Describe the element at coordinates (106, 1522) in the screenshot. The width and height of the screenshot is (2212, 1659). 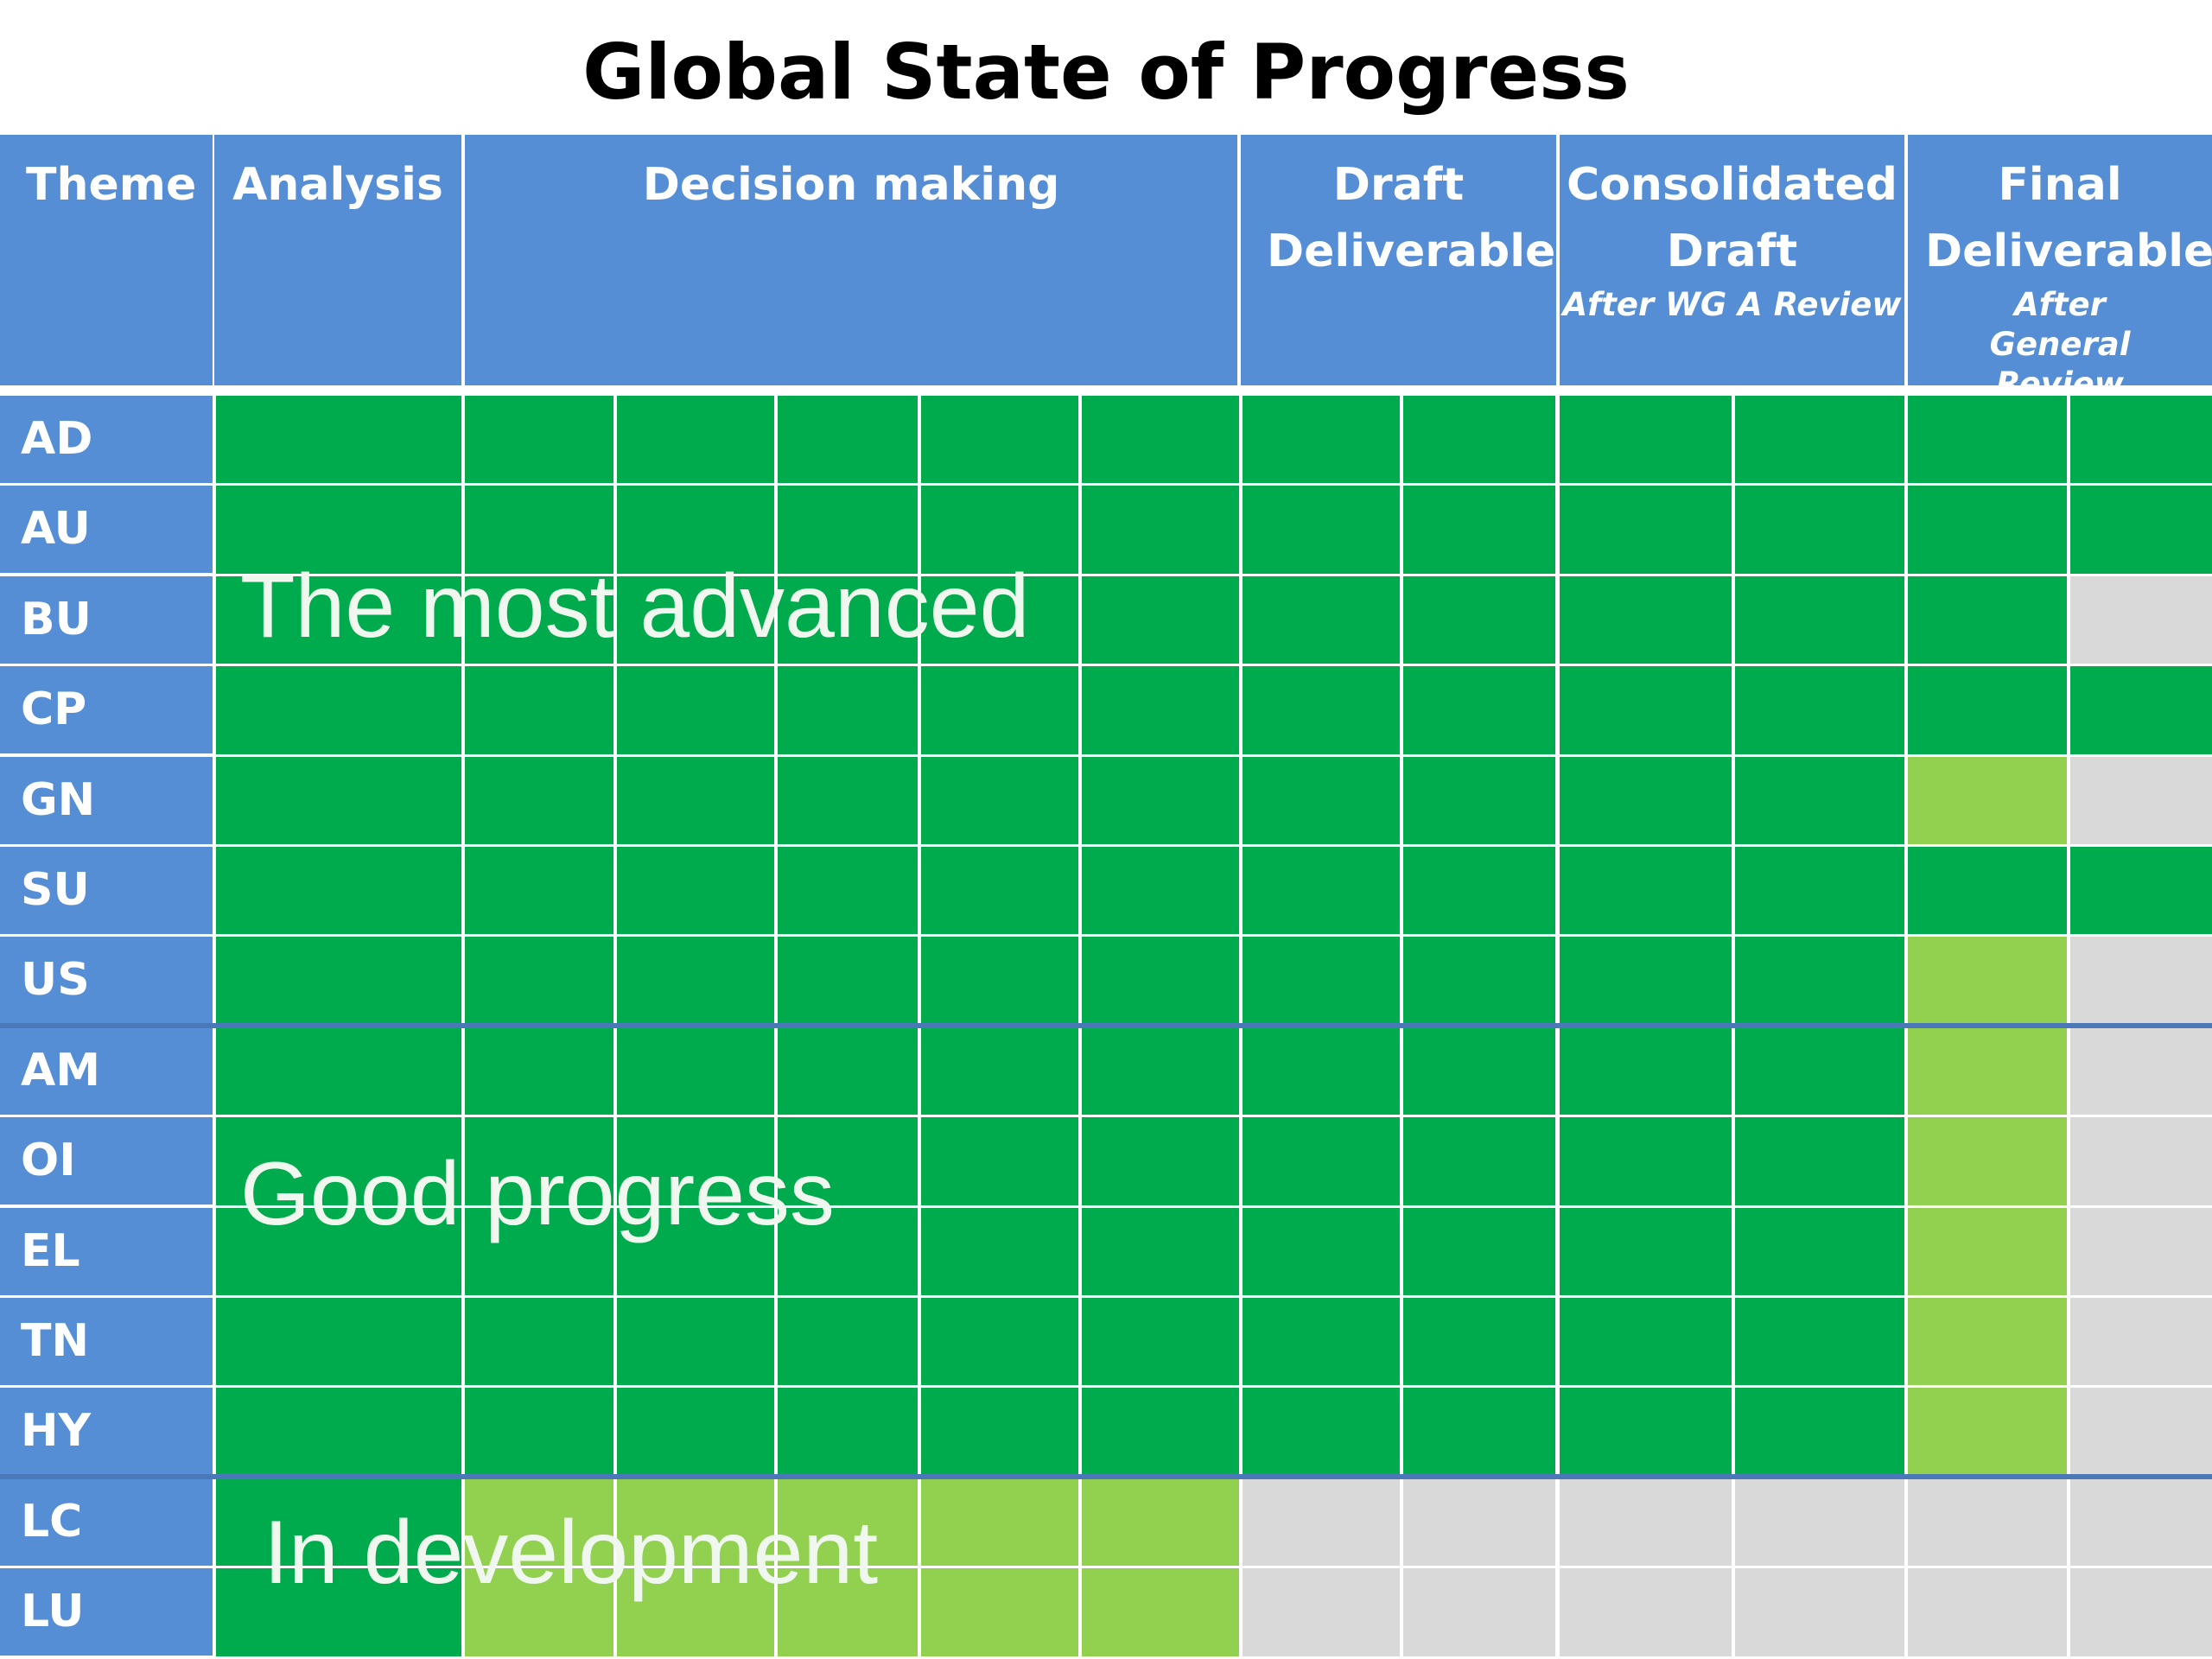
I see `theme-label-lc: LC` at that location.